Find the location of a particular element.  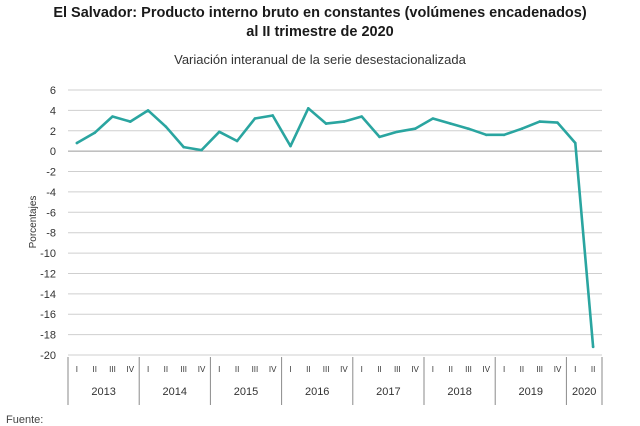

y-tick-label: -10 is located at coordinates (48, 254).